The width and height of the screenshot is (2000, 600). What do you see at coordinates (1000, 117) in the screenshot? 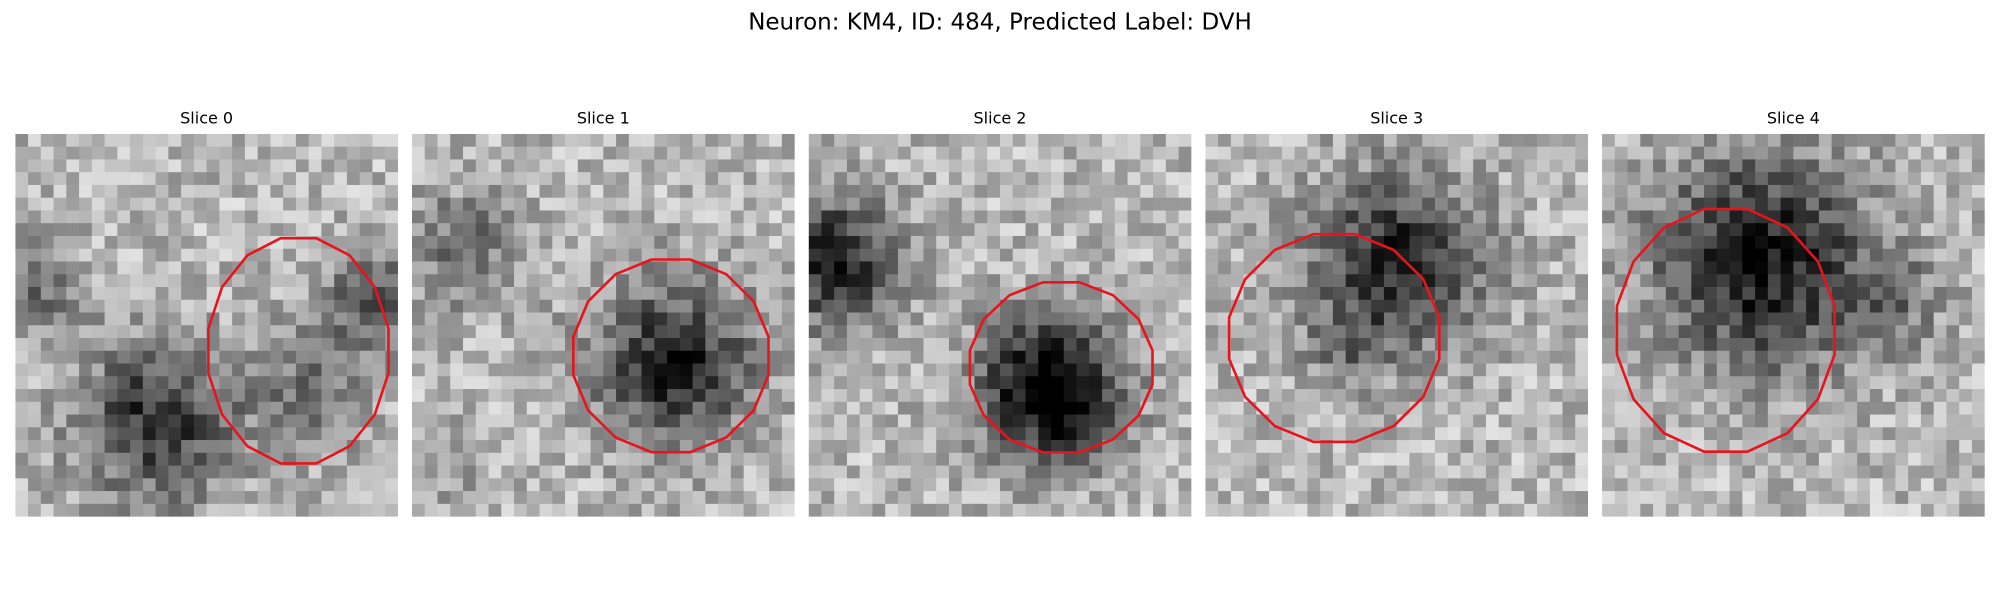
I see `panel-title: Slice 2` at bounding box center [1000, 117].